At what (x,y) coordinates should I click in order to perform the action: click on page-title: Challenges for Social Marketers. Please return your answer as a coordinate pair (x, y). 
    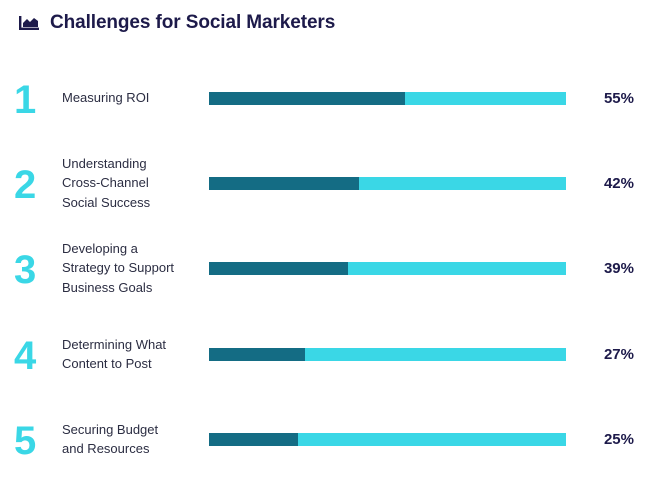
    Looking at the image, I should click on (193, 22).